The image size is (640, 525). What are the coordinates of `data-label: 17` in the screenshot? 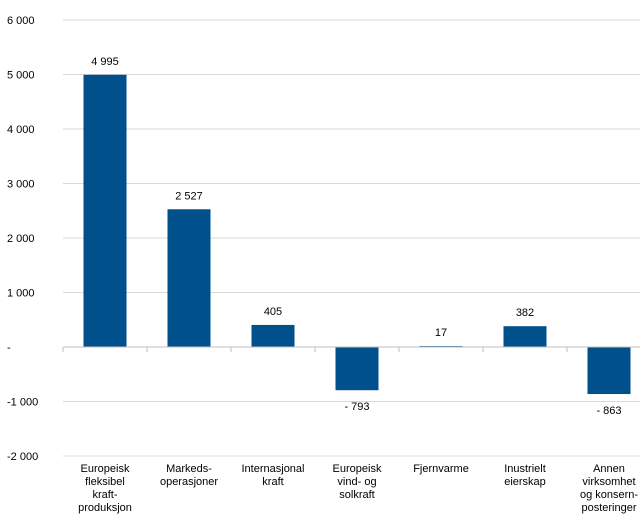 It's located at (441, 333).